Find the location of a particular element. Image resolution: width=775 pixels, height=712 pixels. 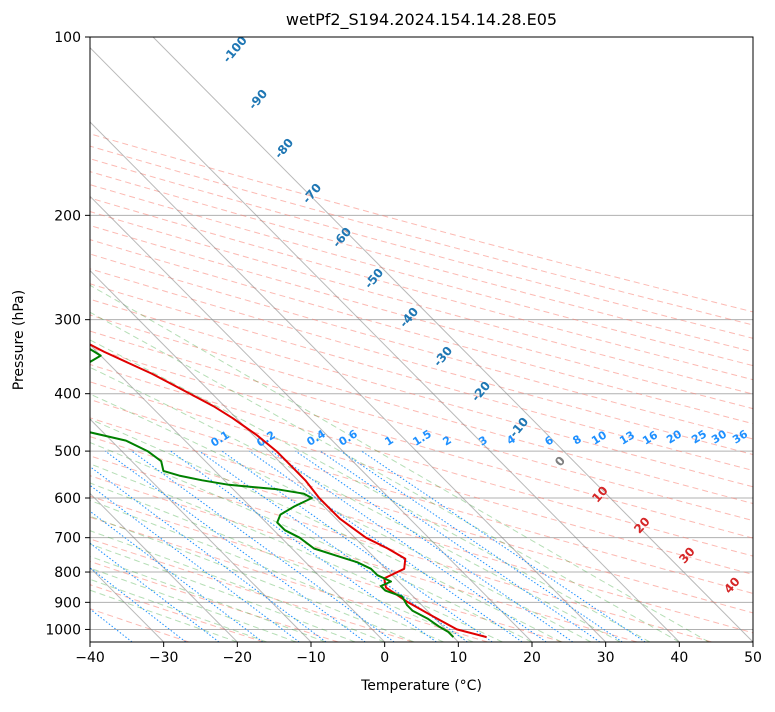

mixing-ratio-label: 0.2 is located at coordinates (265, 438).